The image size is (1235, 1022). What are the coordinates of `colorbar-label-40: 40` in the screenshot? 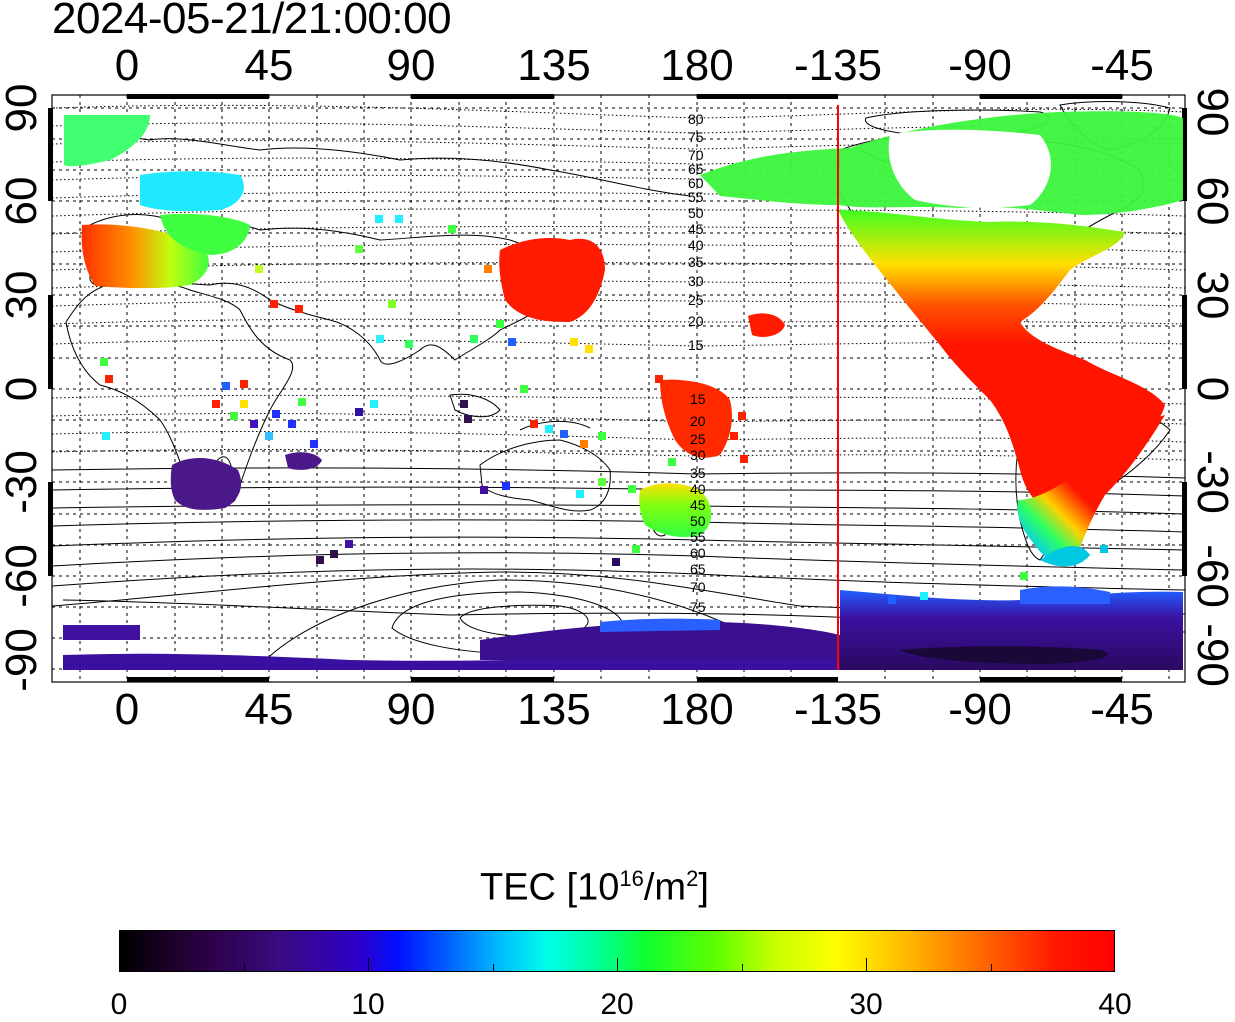 It's located at (1115, 1004).